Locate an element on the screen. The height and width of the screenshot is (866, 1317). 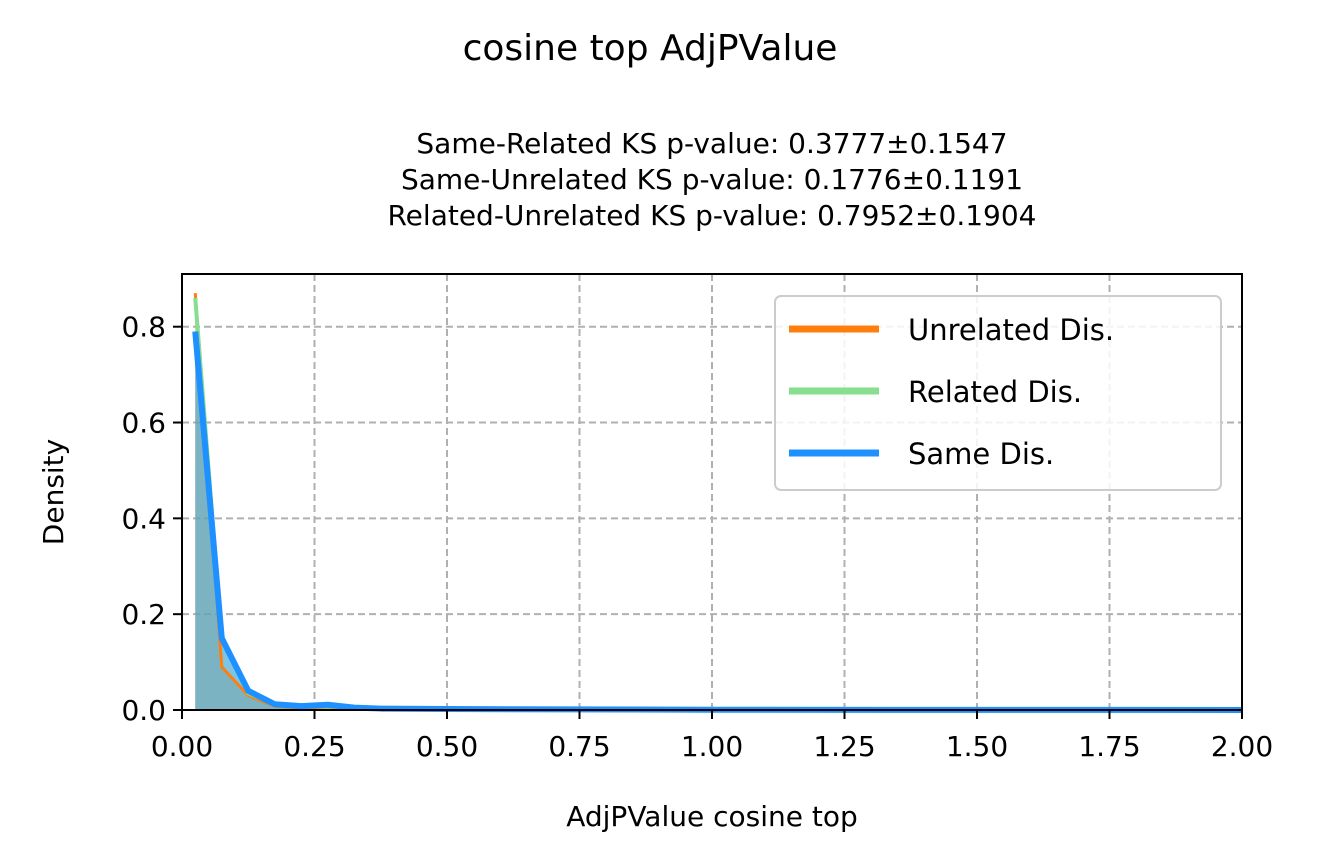
x-tick-label: 0.00 is located at coordinates (182, 746).